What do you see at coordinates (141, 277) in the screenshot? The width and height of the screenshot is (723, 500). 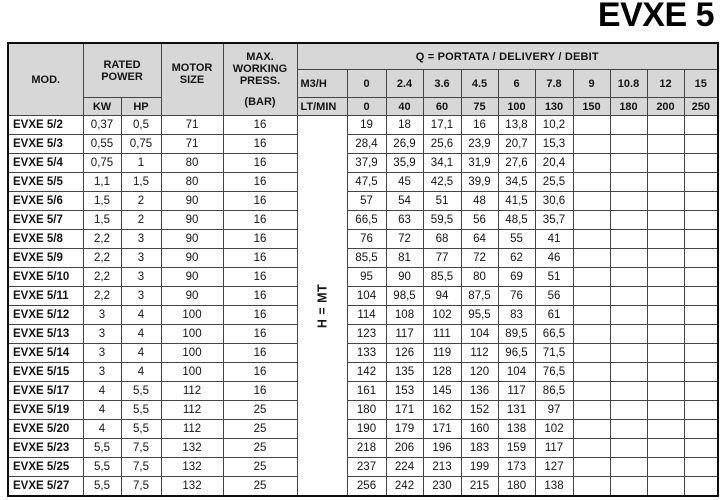 I see `hp-cell: 3` at bounding box center [141, 277].